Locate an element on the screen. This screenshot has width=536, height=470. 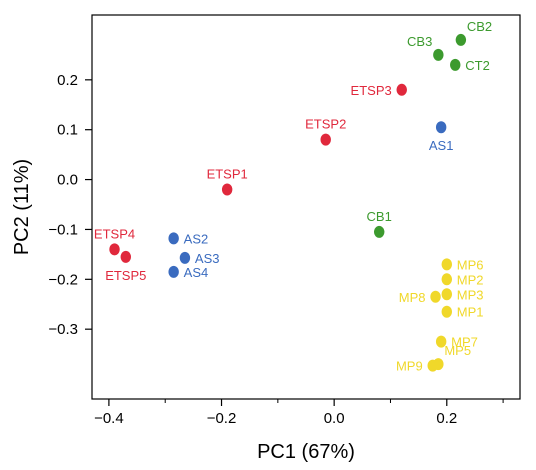
y-tick-label: 0.2 is located at coordinates (67, 80).